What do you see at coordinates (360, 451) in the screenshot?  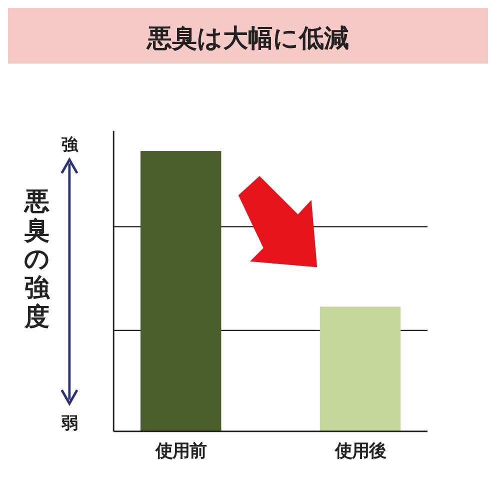 I see `x-tick-label: 使用後` at bounding box center [360, 451].